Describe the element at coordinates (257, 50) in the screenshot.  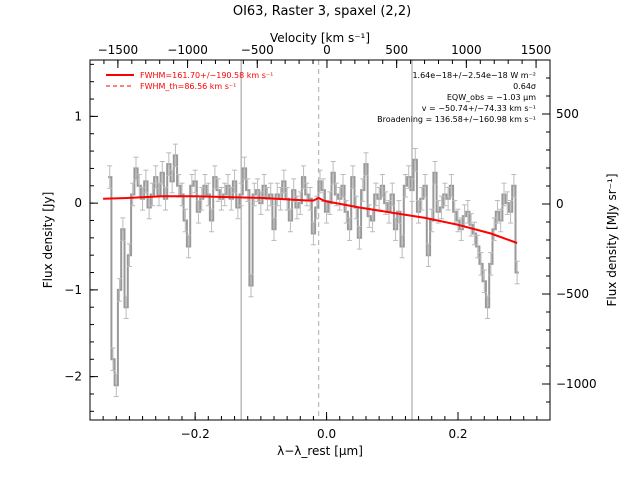
I see `x2-tick-label: −500` at that location.